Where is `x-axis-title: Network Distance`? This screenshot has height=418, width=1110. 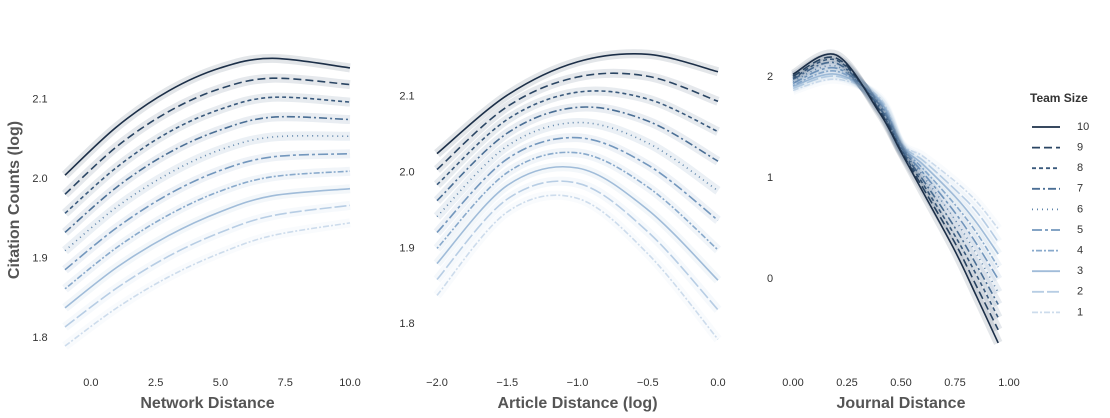
x-axis-title: Network Distance is located at coordinates (207, 403).